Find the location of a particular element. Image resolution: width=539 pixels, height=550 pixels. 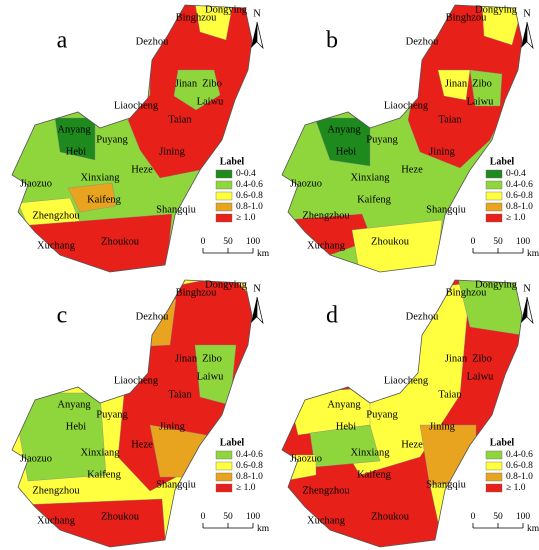

panel-letter: a is located at coordinates (62, 41).